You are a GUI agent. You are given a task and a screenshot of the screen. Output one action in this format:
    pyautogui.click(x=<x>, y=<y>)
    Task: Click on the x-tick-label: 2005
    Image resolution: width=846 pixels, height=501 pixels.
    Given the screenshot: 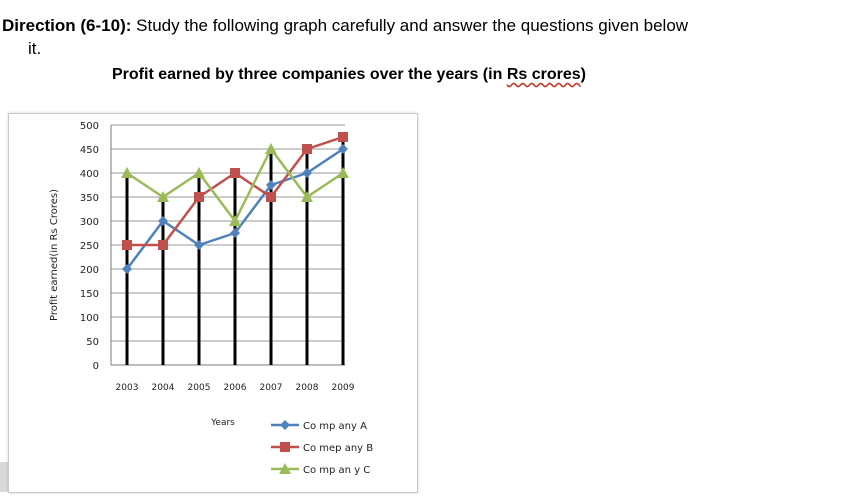 What is the action you would take?
    pyautogui.click(x=199, y=388)
    